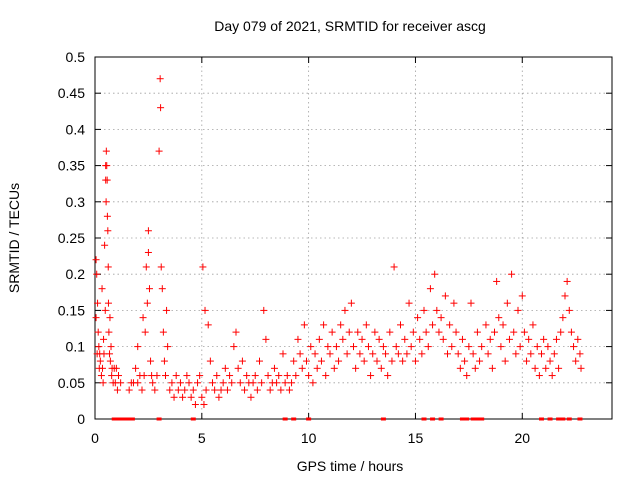 The image size is (640, 480). What do you see at coordinates (202, 438) in the screenshot?
I see `x-tick-label: 5` at bounding box center [202, 438].